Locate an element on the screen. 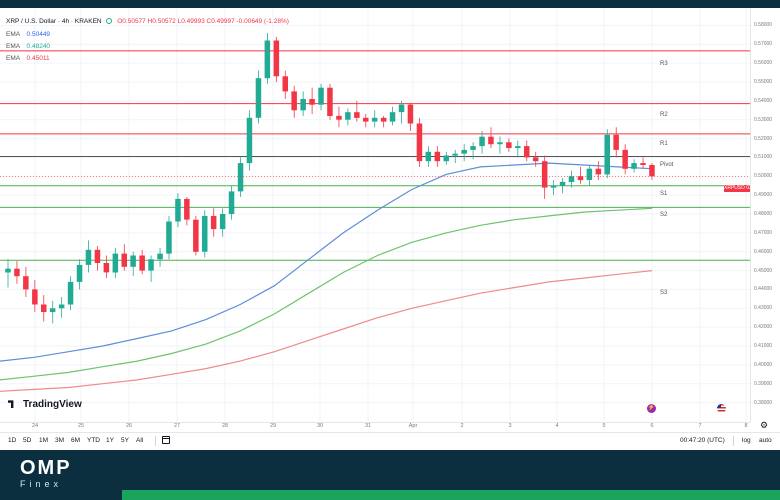 This screenshot has height=500, width=780. us-flag-event-icon is located at coordinates (721, 408).